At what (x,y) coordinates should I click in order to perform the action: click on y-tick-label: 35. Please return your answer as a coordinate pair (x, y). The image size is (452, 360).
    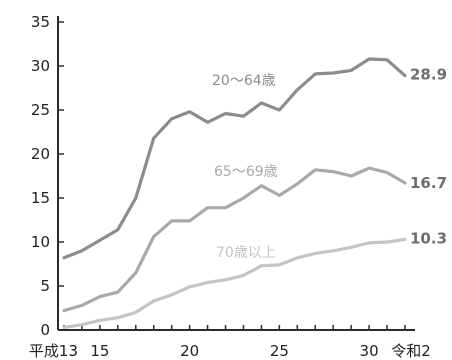
    Looking at the image, I should click on (40, 22).